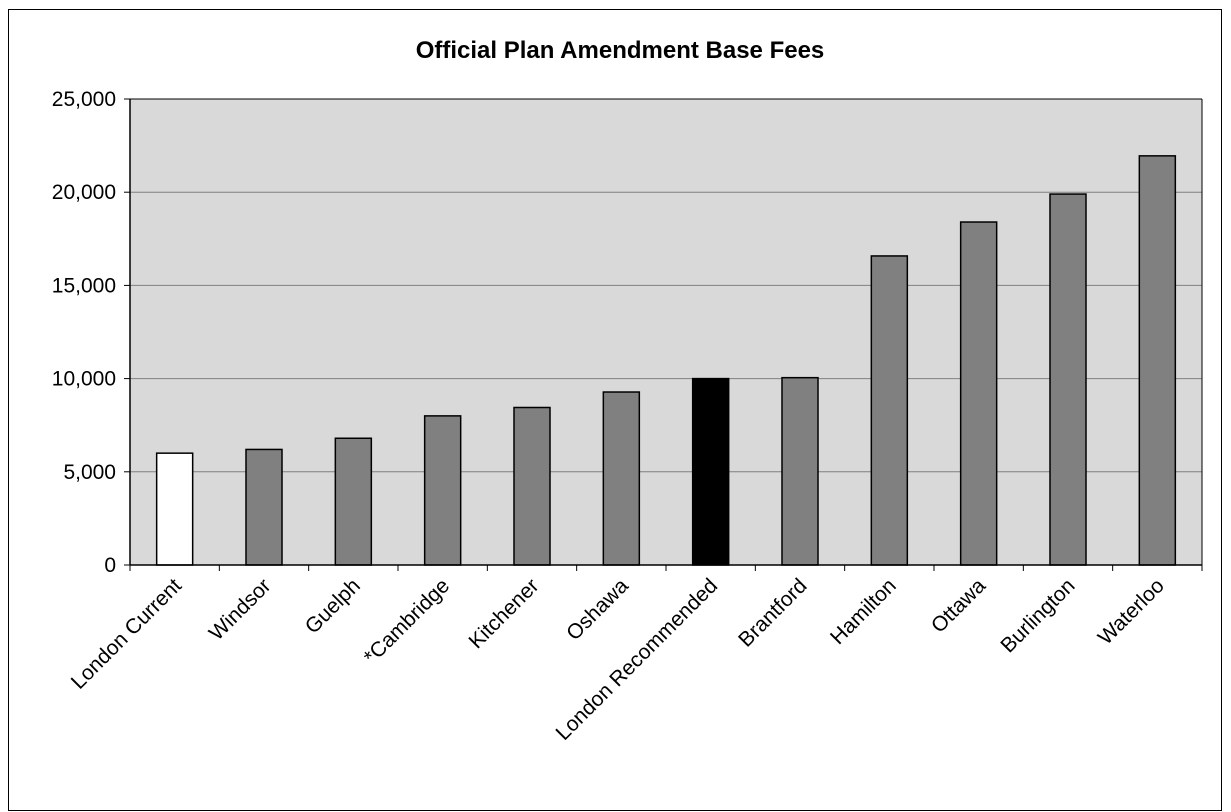  I want to click on x-tick-label: Oshawa, so click(597, 609).